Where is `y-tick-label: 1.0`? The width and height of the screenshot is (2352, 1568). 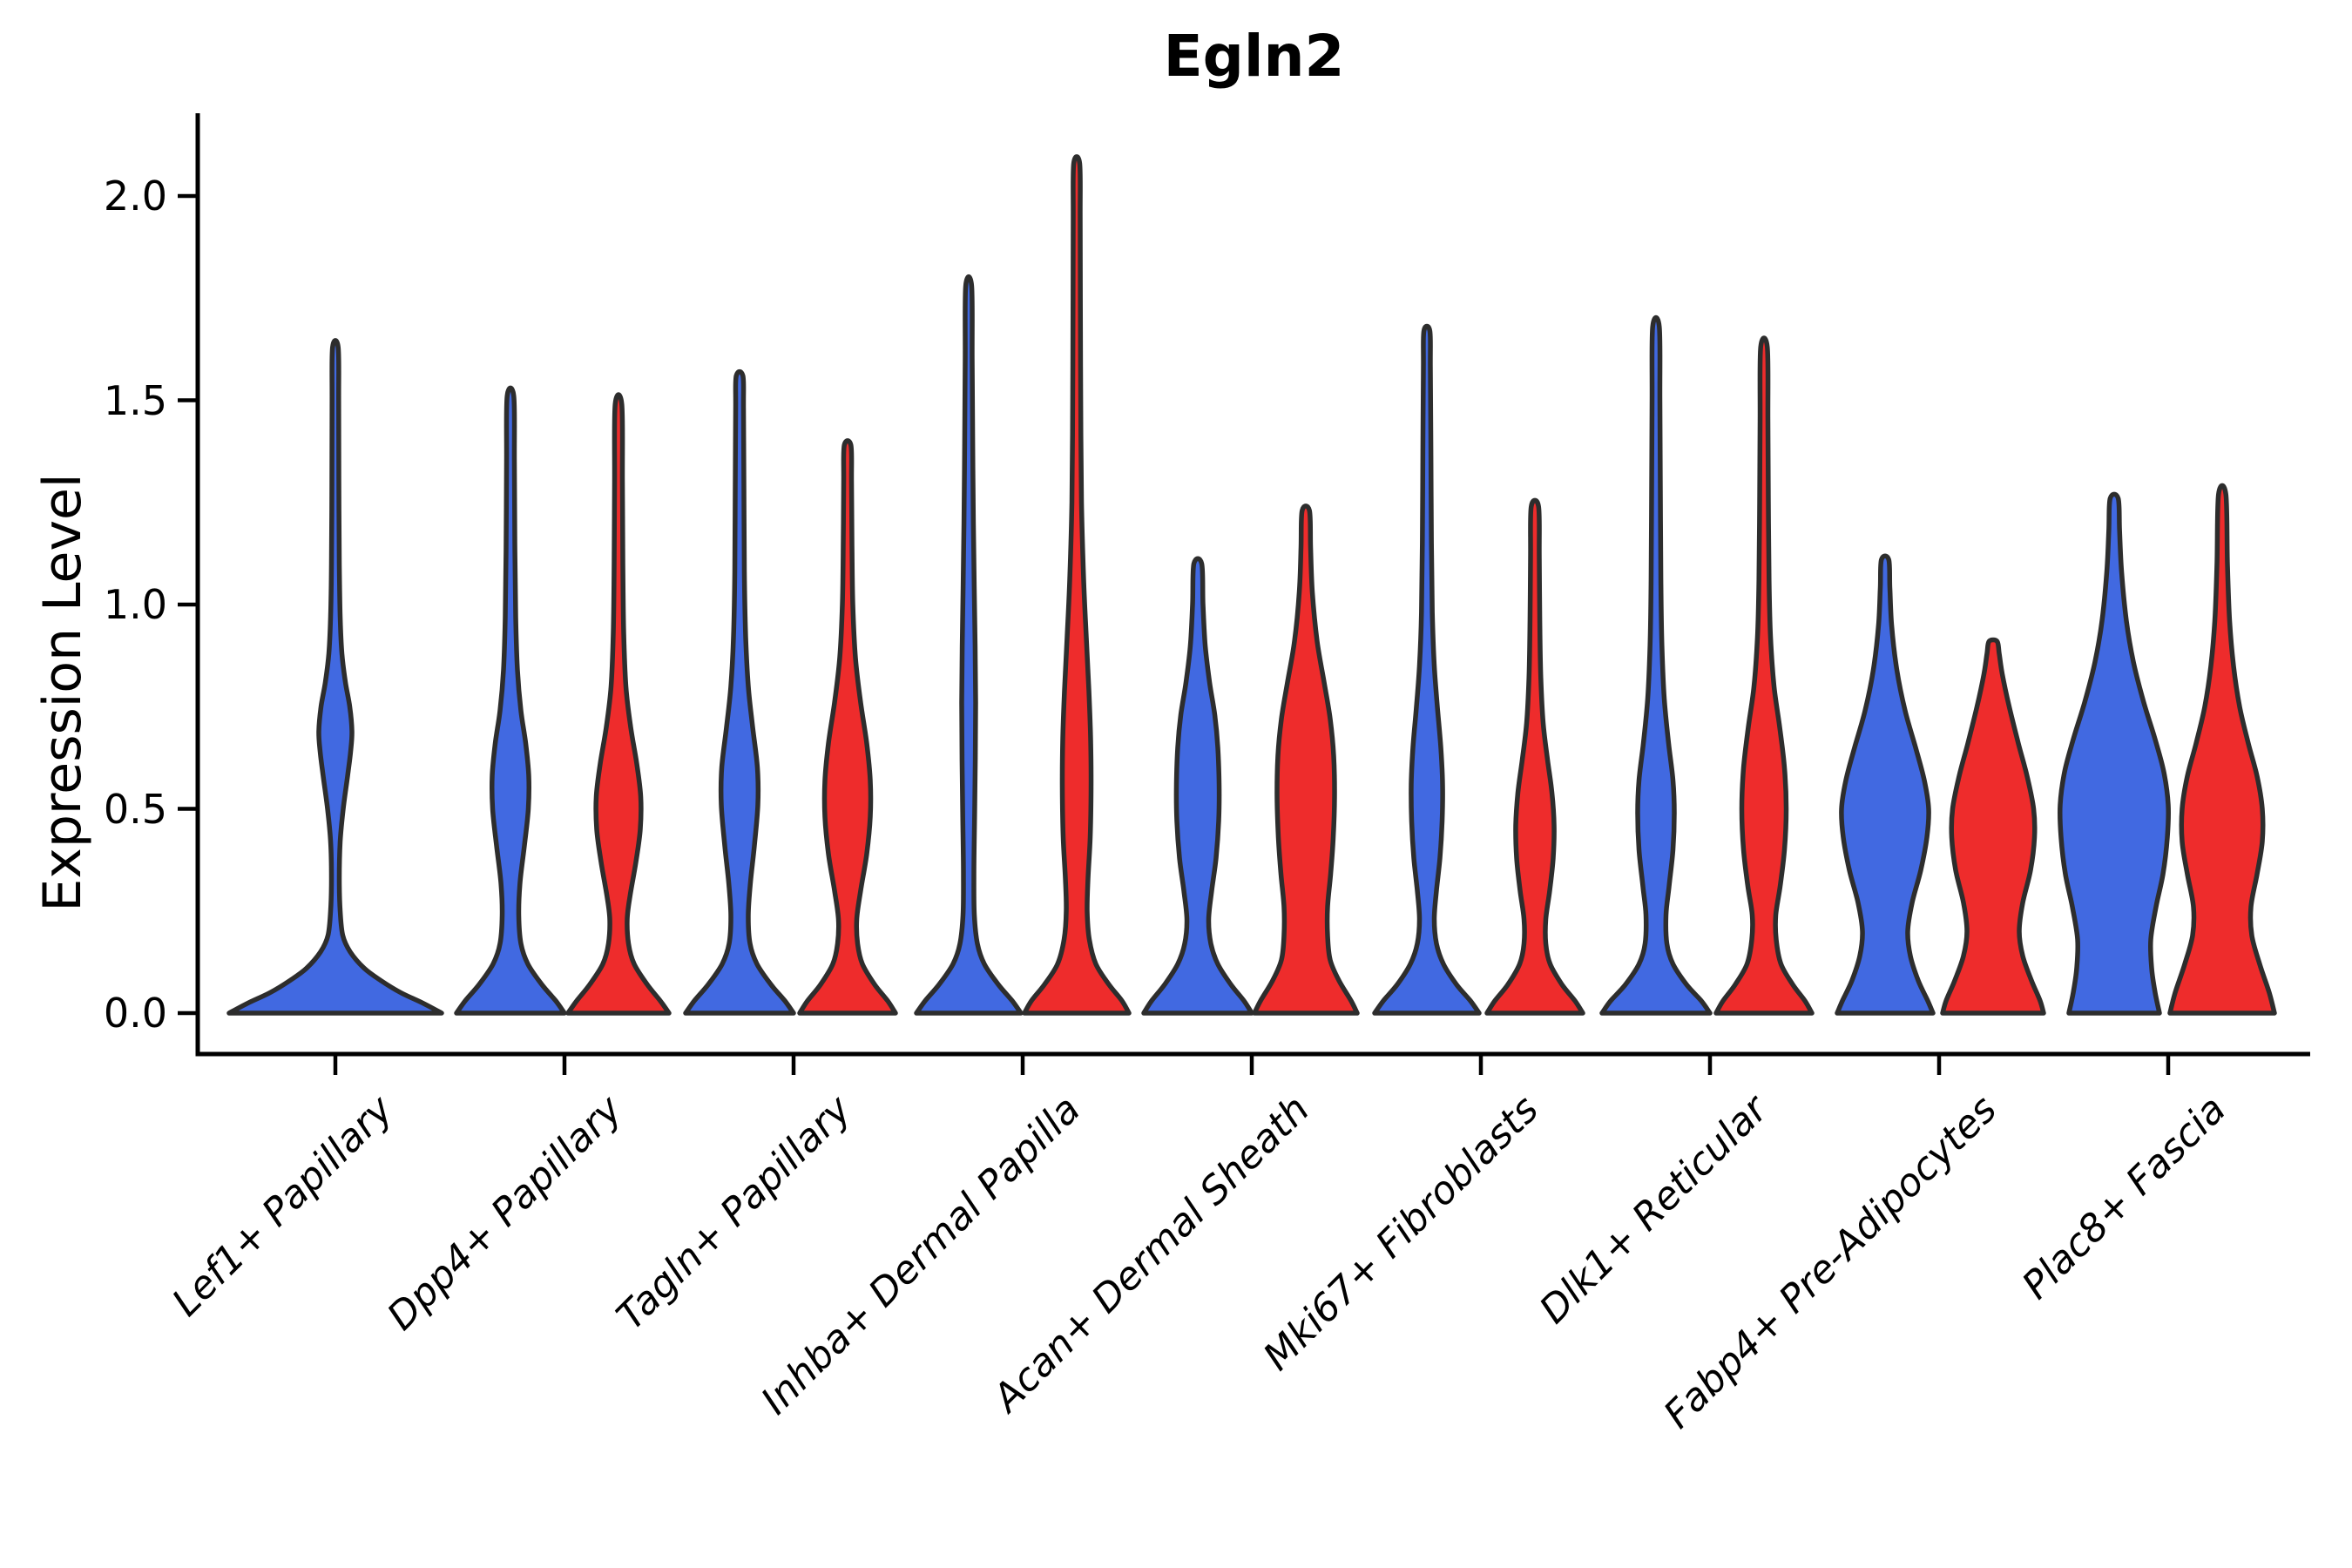 y-tick-label: 1.0 is located at coordinates (135, 604).